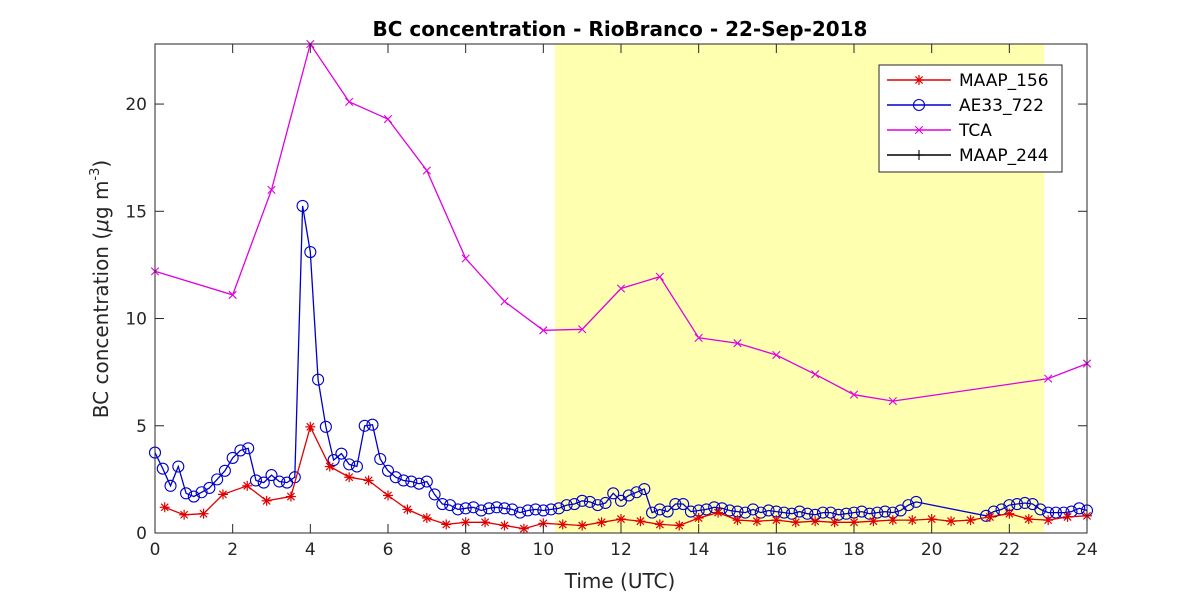 The image size is (1200, 600). Describe the element at coordinates (621, 550) in the screenshot. I see `x-tick-label: 12` at that location.